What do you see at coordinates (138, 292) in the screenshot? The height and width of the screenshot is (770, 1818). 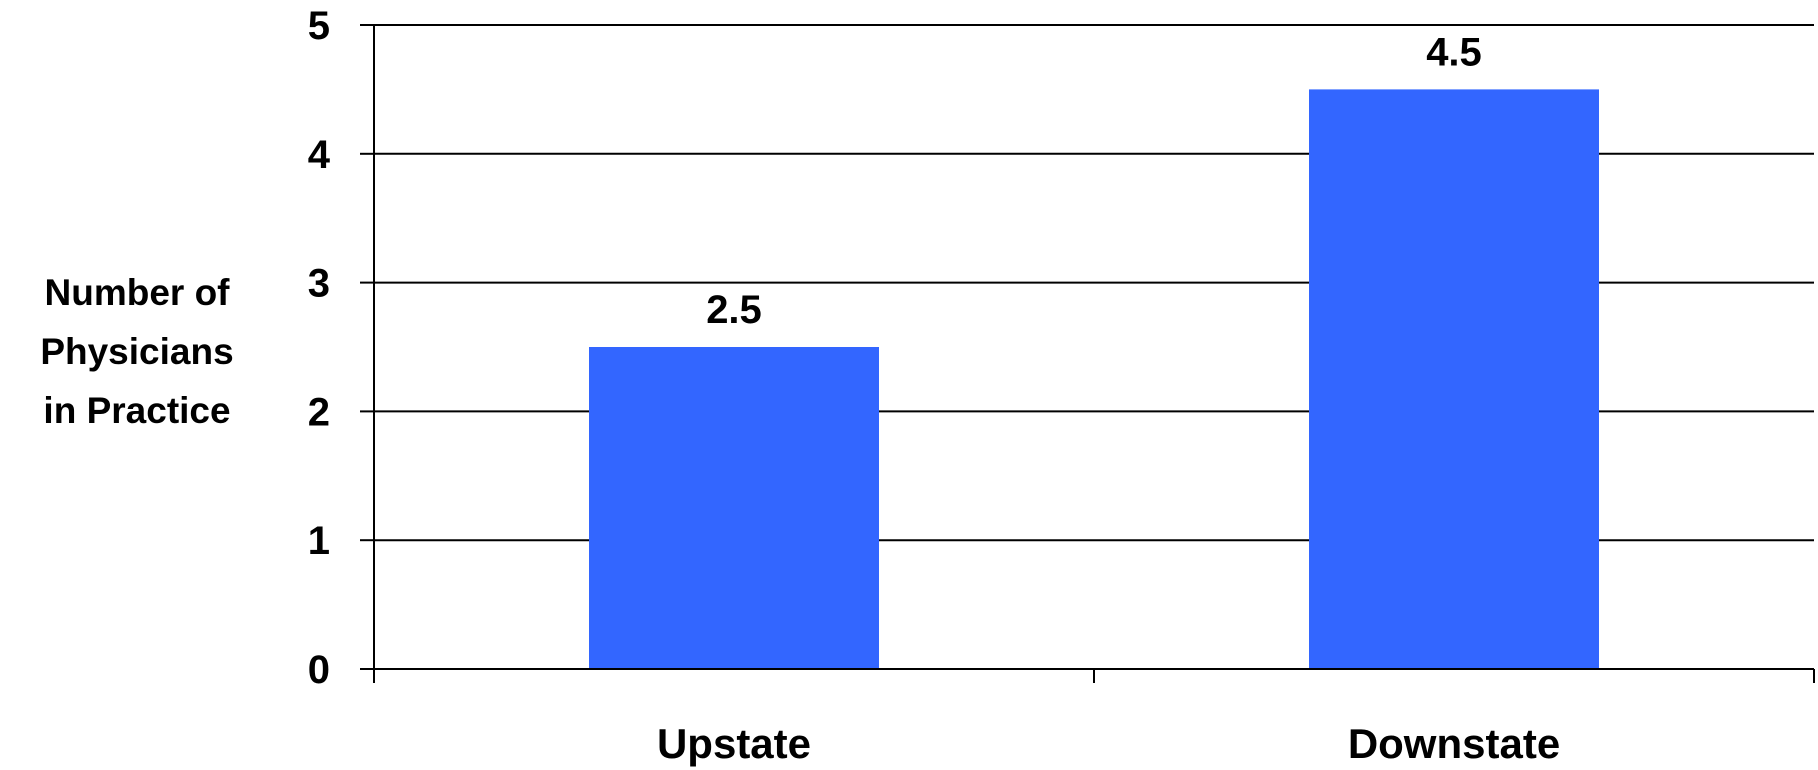 I see `y-axis-label-line-1: Number of` at bounding box center [138, 292].